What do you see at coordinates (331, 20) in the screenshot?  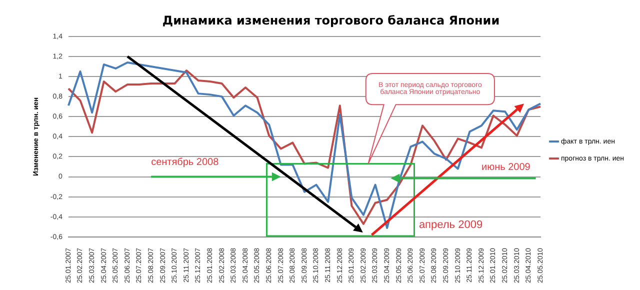 I see `chart-title: Динамика изменения торгового баланса Японии` at bounding box center [331, 20].